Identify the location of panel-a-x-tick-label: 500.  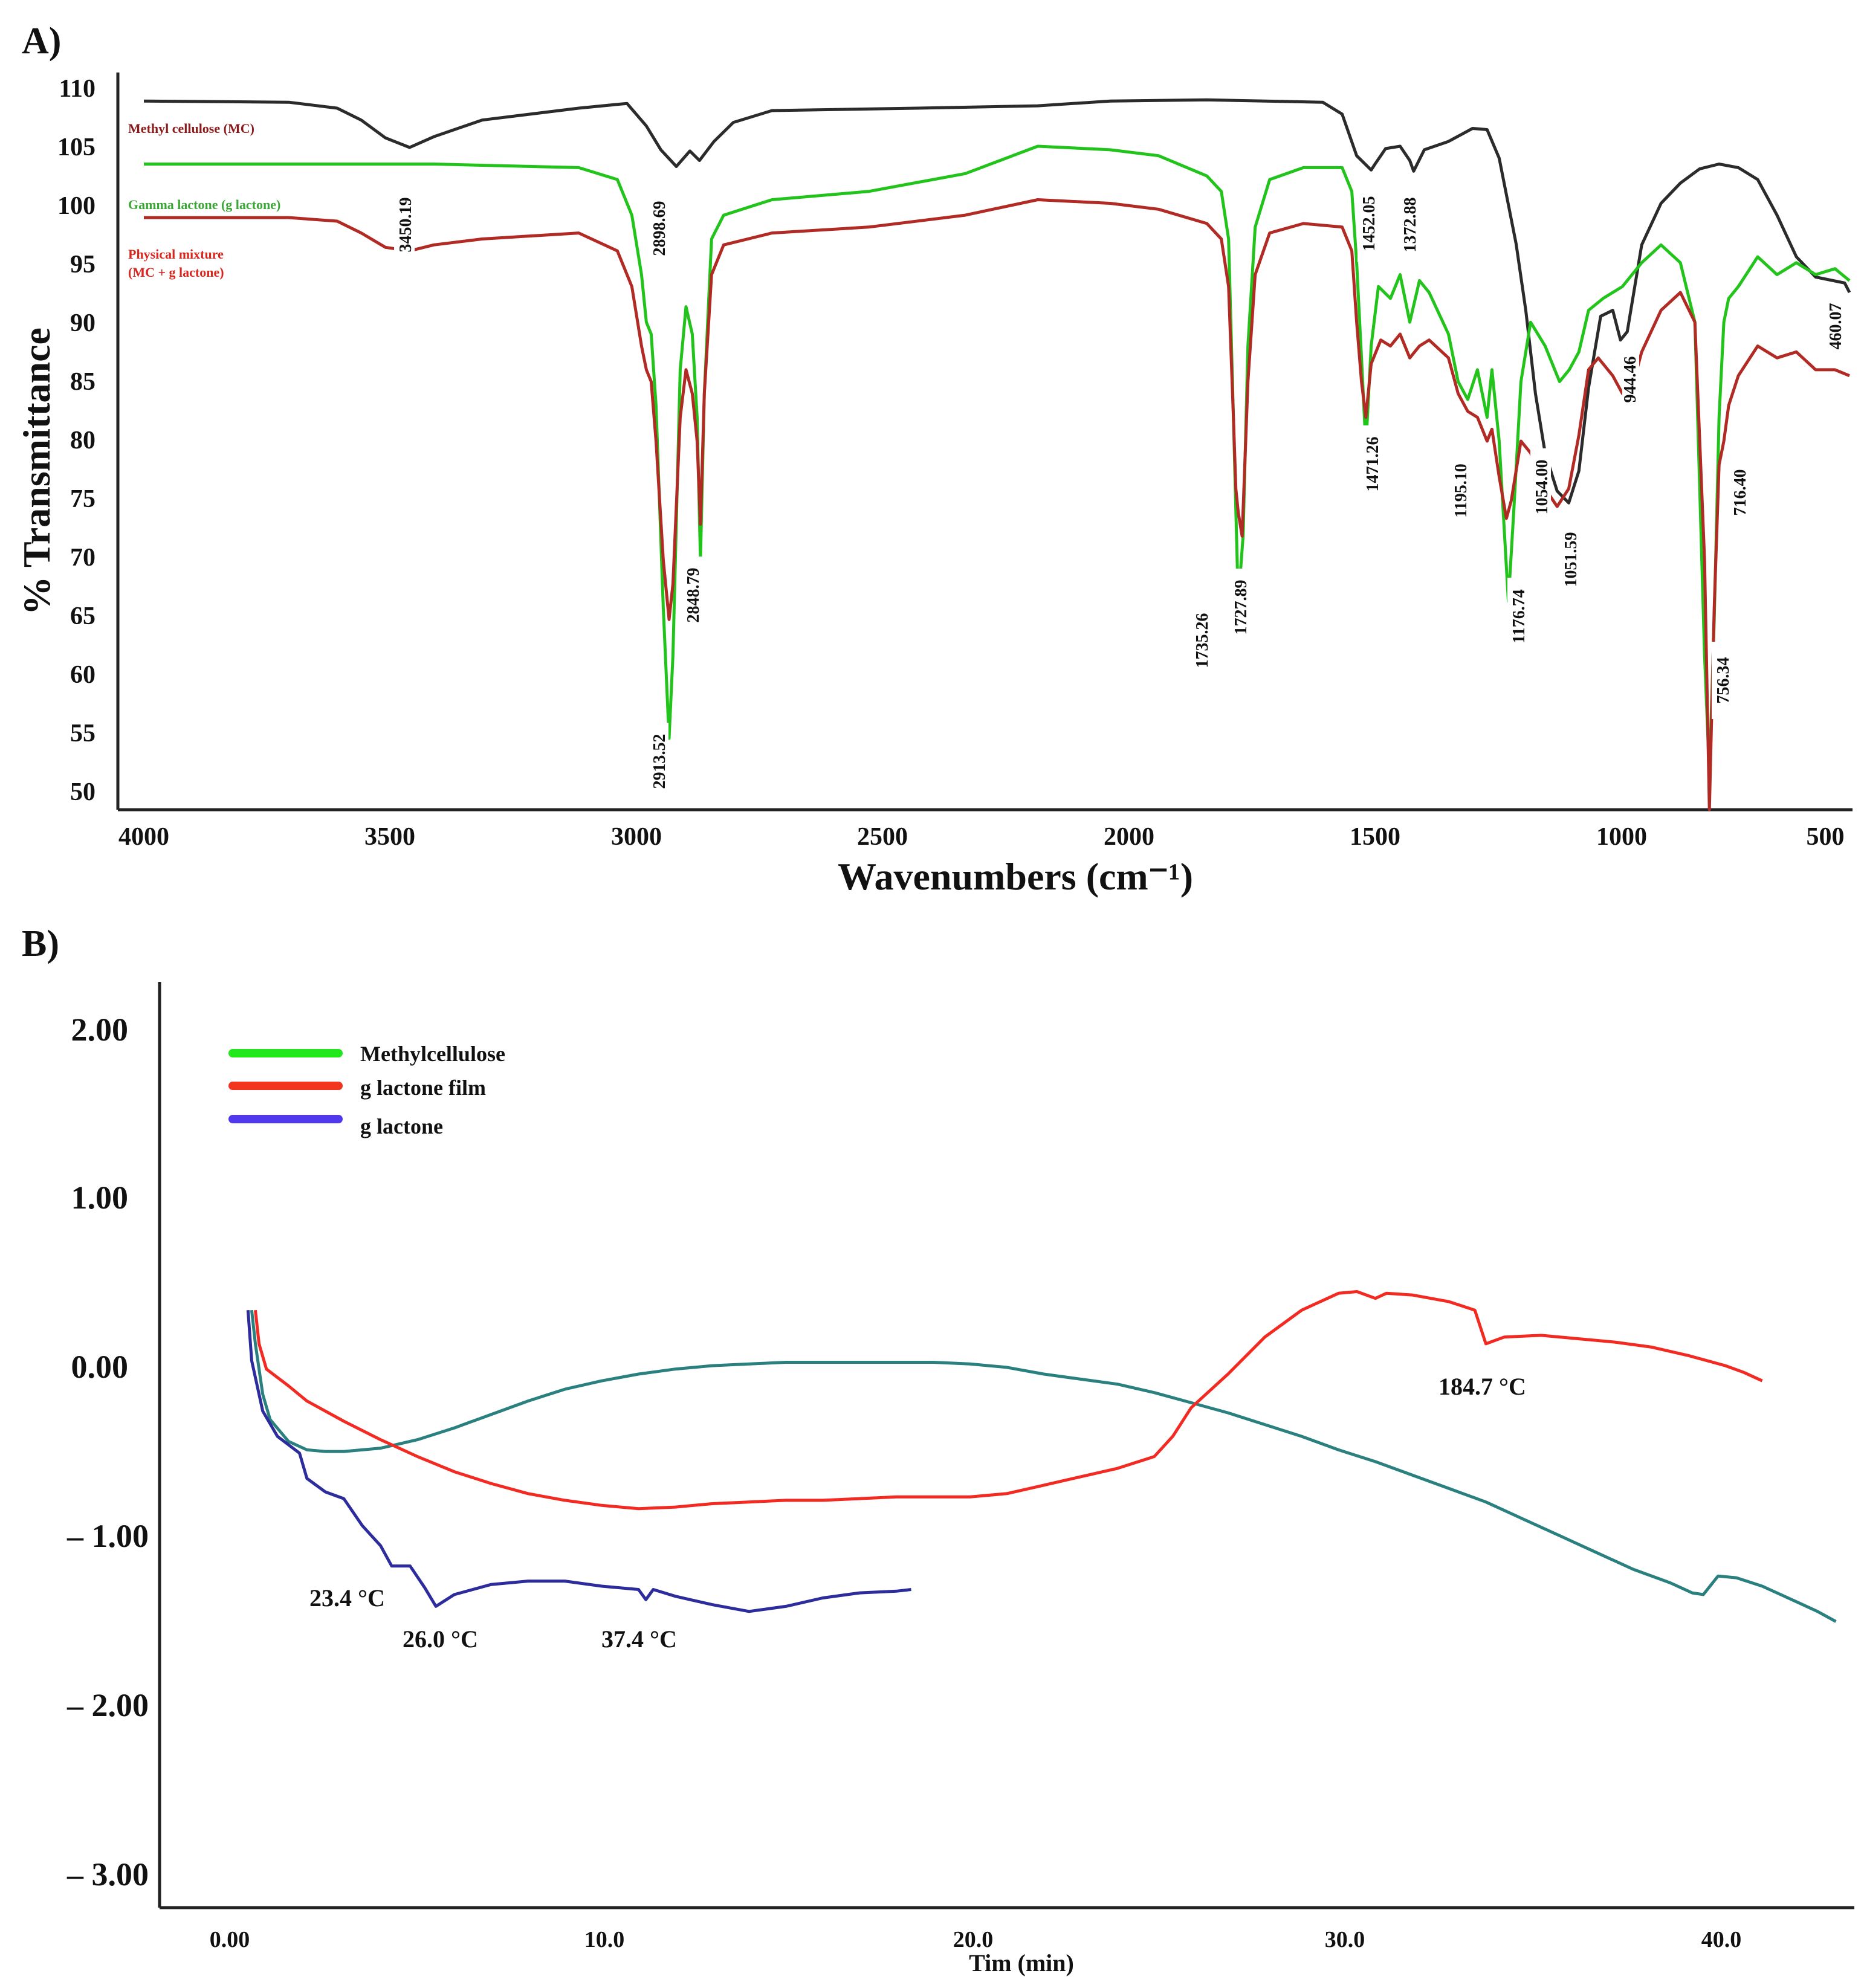
(1826, 837).